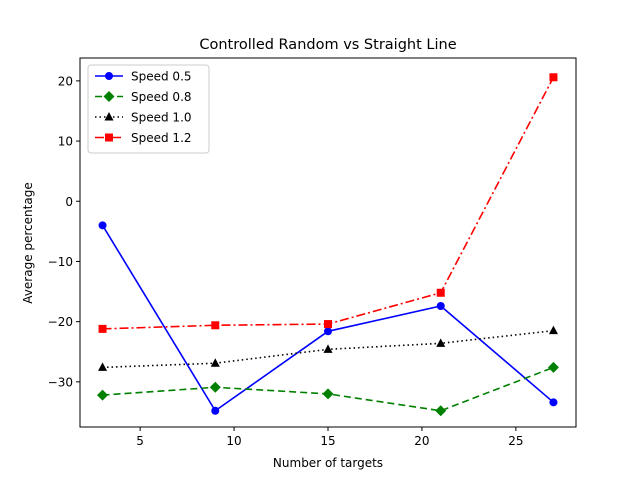 The image size is (640, 480). I want to click on legend-label: Speed 0.8, so click(161, 97).